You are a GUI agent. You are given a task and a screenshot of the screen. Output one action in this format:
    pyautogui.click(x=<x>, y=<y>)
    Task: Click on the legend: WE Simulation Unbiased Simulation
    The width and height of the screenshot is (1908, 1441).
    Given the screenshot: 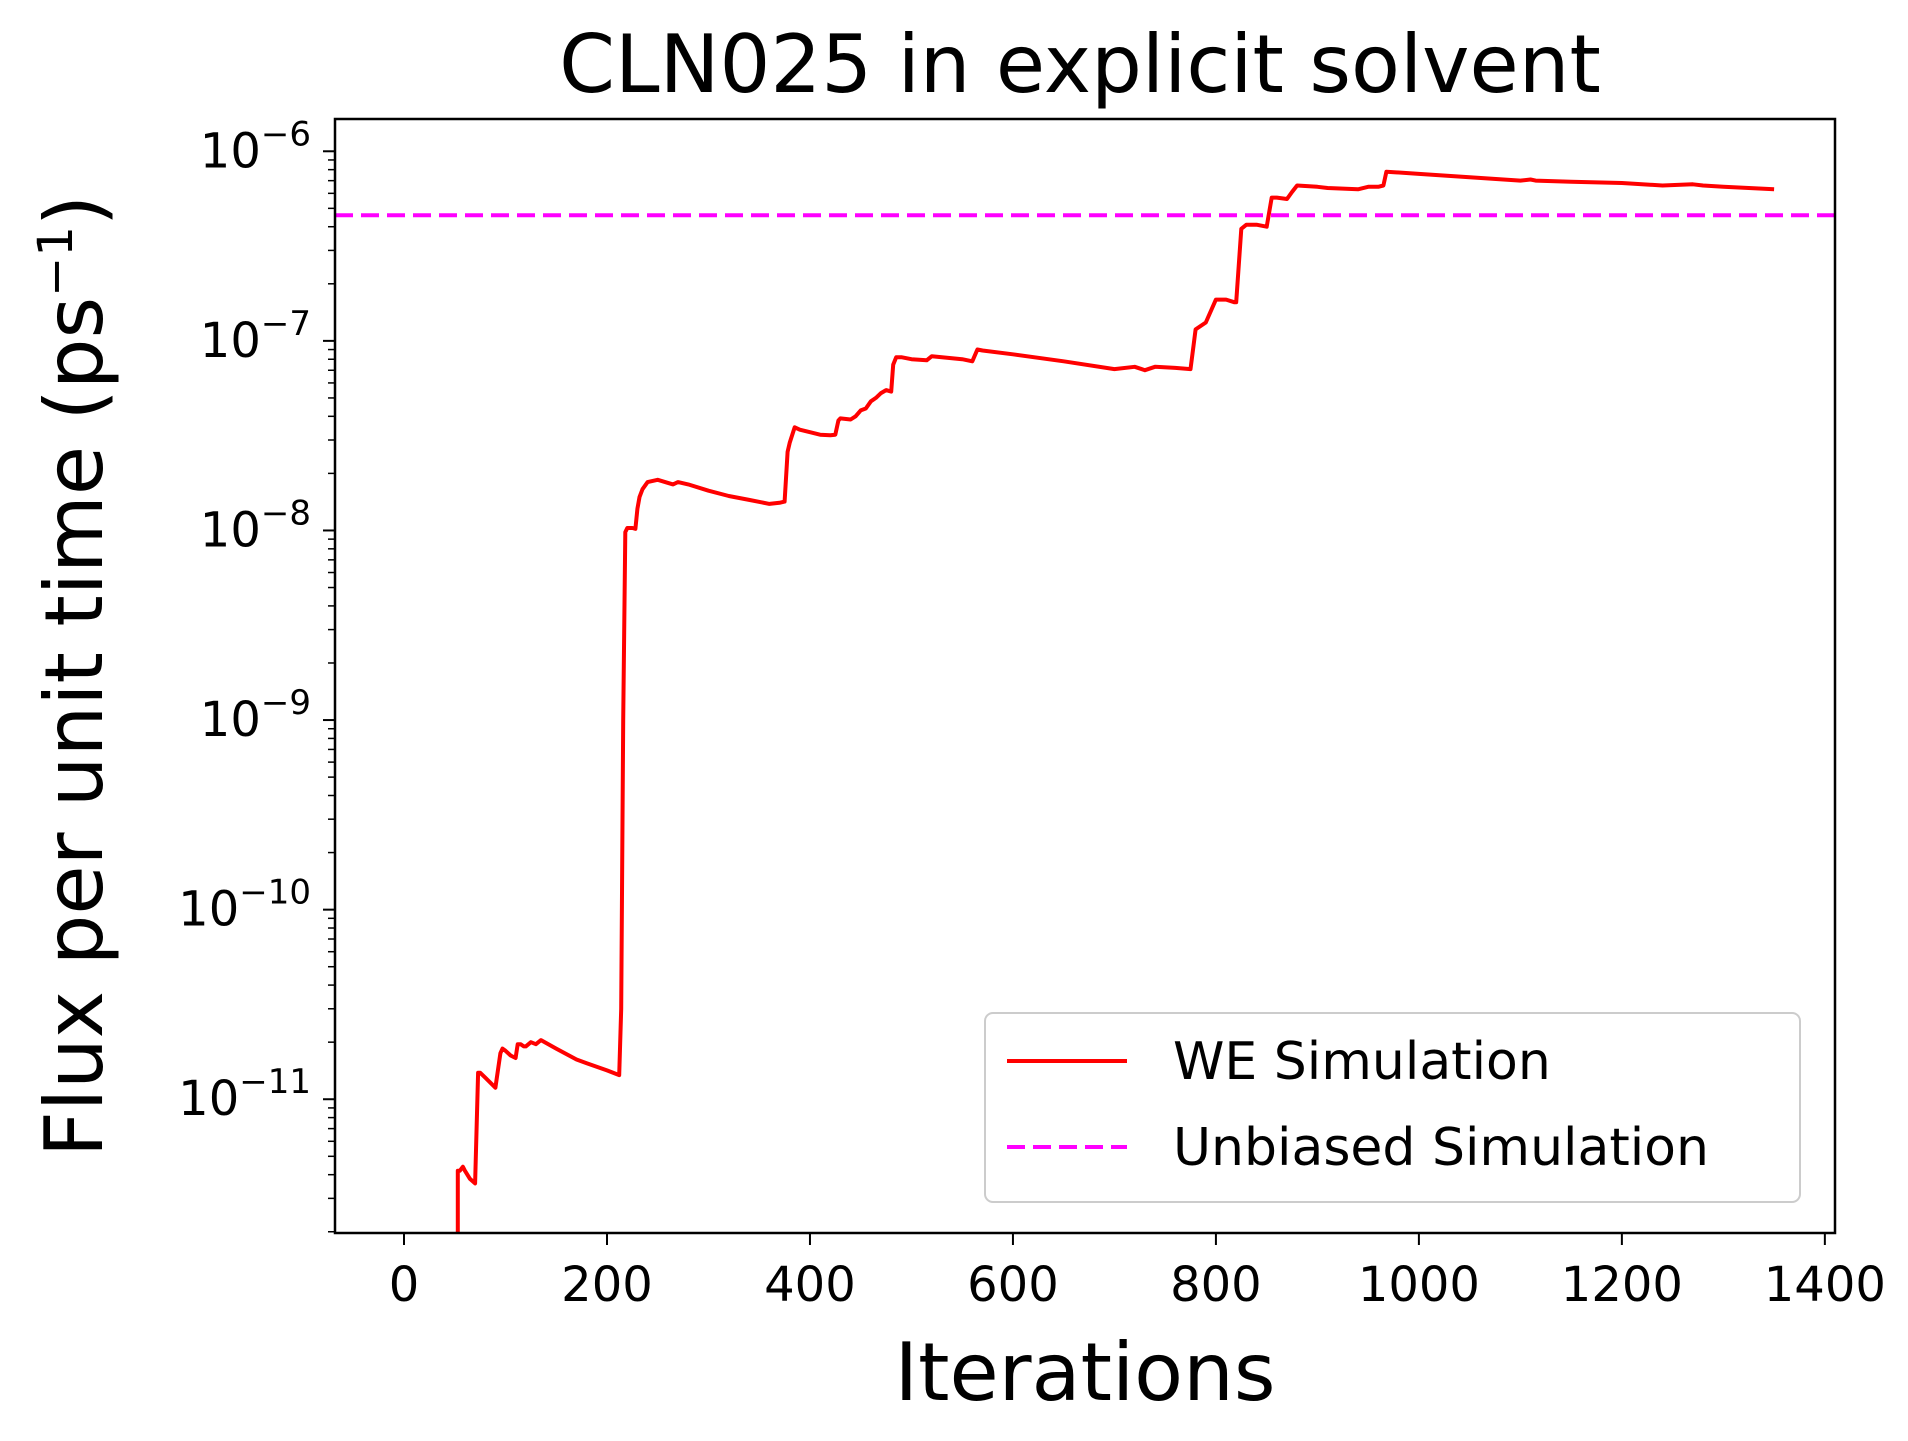 What is the action you would take?
    pyautogui.click(x=1392, y=1107)
    